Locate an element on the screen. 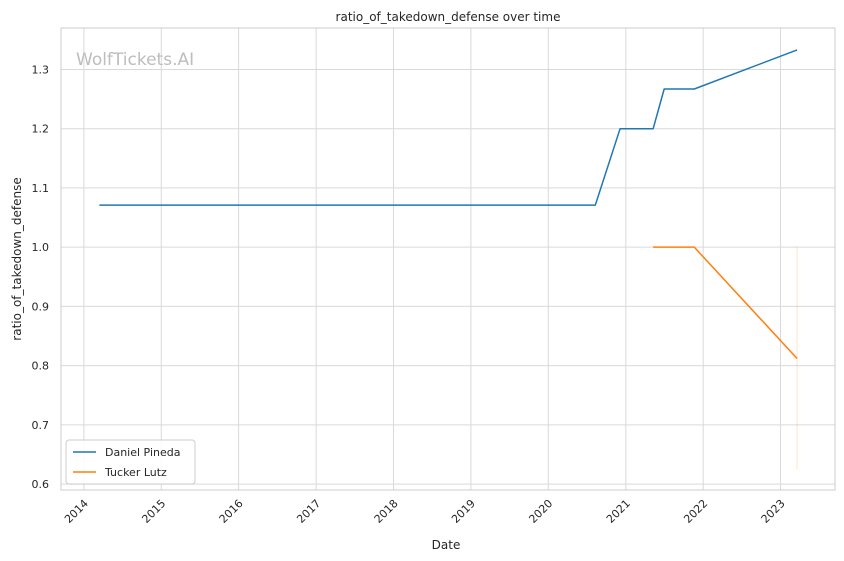 The width and height of the screenshot is (844, 561). y-tick-label: 1.3 is located at coordinates (41, 69).